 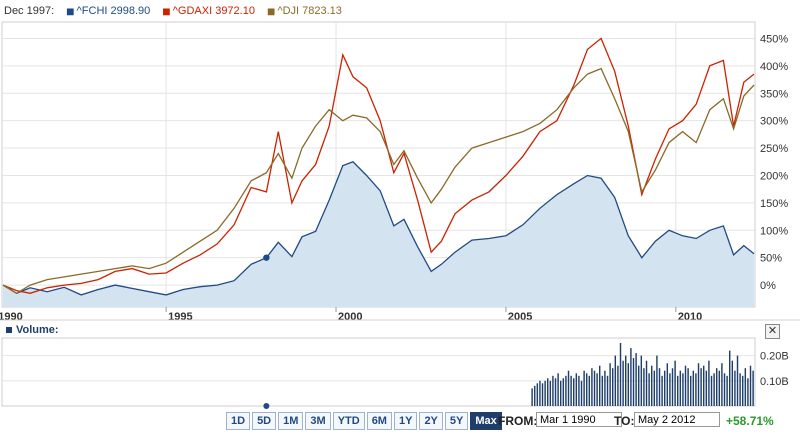 What do you see at coordinates (37, 330) in the screenshot?
I see `volume-label-text: Volume:` at bounding box center [37, 330].